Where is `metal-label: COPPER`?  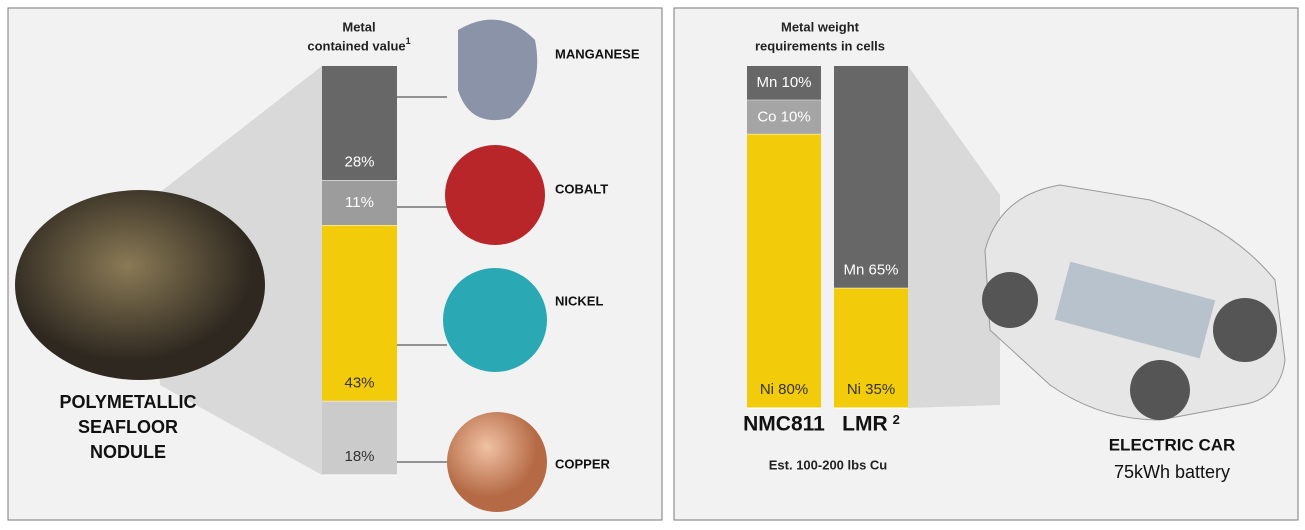
metal-label: COPPER is located at coordinates (583, 463).